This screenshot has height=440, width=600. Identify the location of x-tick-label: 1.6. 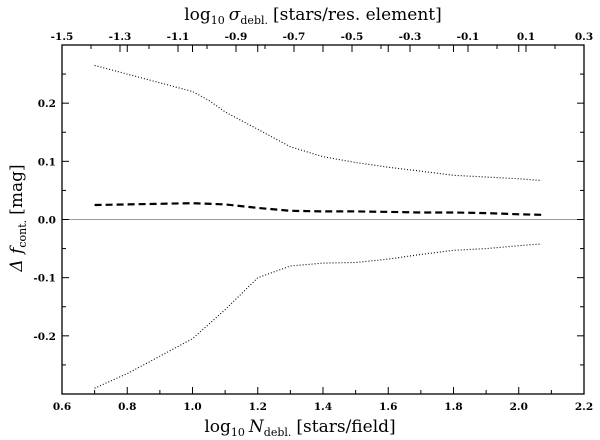
(388, 407).